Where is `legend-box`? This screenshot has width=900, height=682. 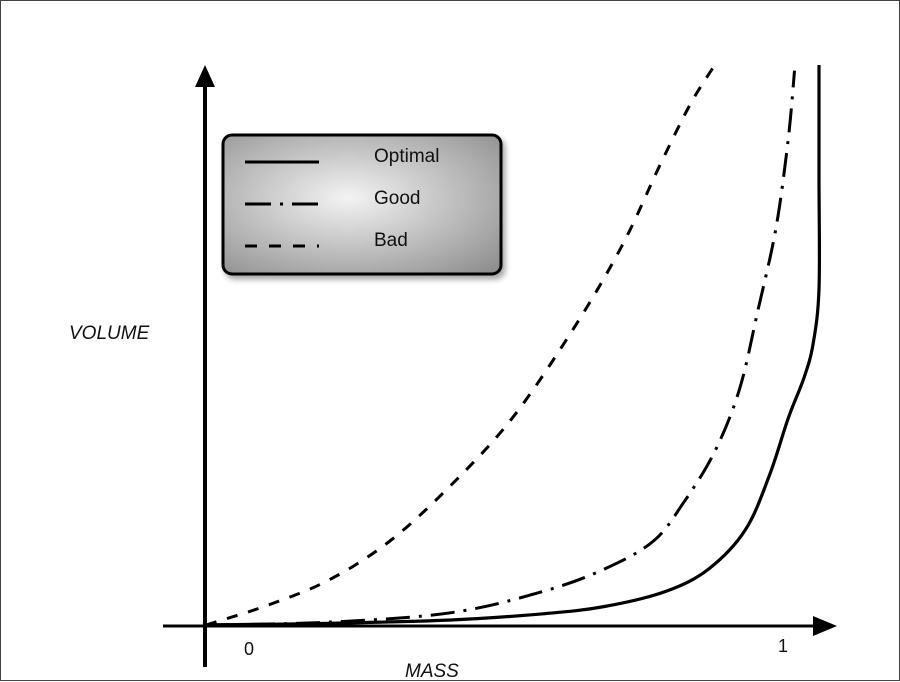 legend-box is located at coordinates (362, 204).